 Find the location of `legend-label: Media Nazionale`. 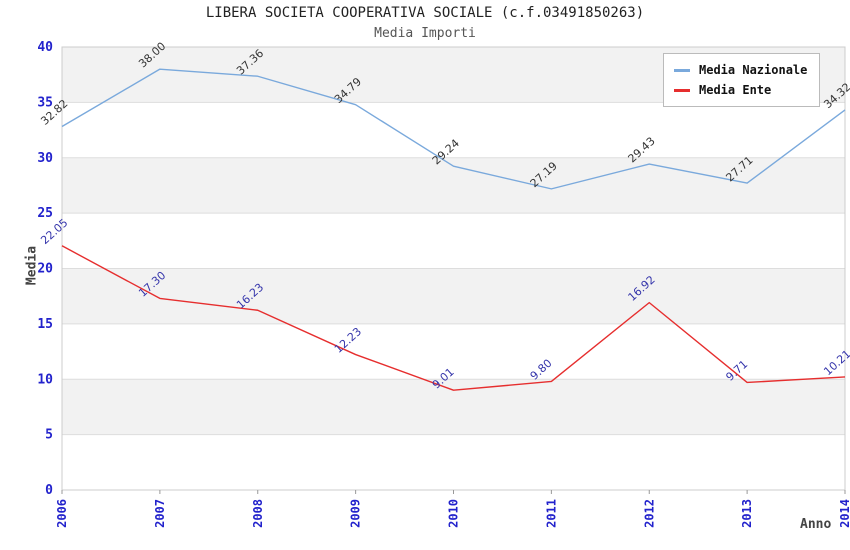

legend-label: Media Nazionale is located at coordinates (753, 70).